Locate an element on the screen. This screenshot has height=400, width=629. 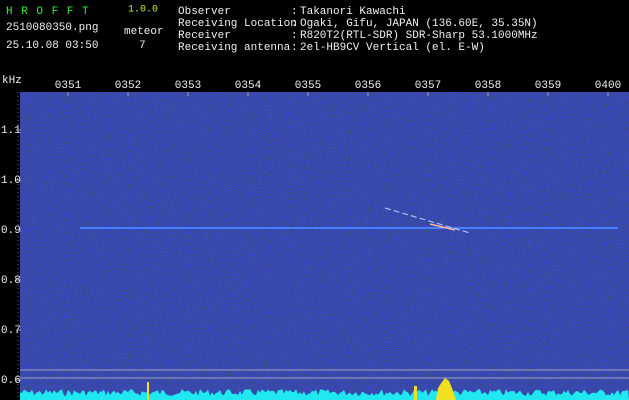
y-axis-label: kHz is located at coordinates (12, 81).